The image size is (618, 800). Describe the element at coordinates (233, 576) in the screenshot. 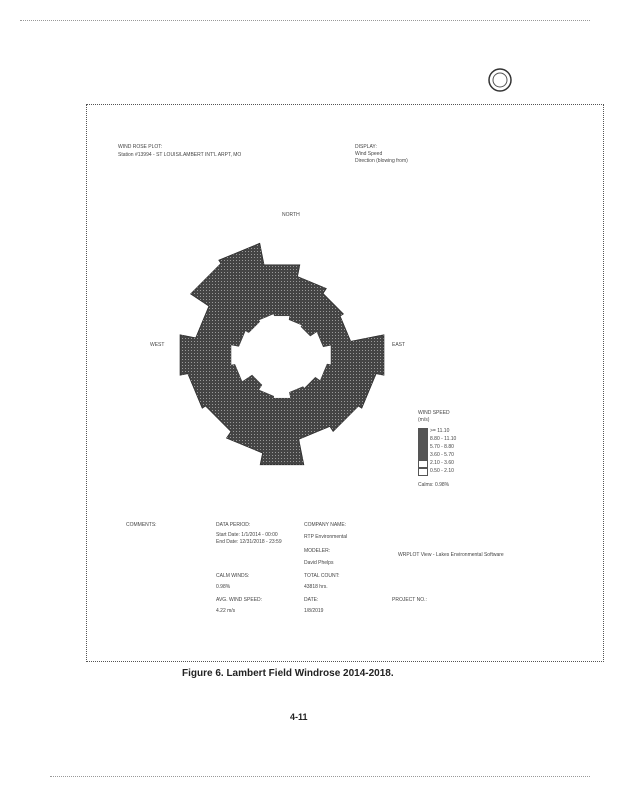

I see `calm-label: CALM WINDS:` at that location.